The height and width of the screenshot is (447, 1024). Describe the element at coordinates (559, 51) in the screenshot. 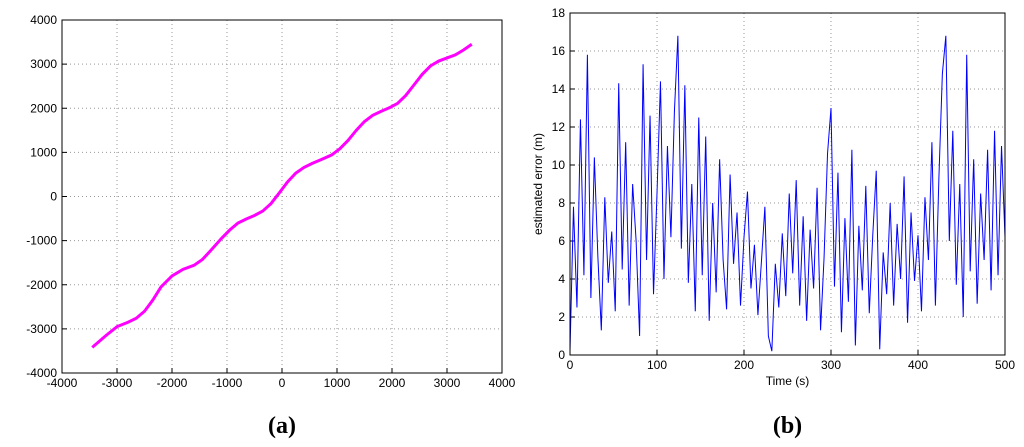

I see `y-tick-label: 16` at that location.